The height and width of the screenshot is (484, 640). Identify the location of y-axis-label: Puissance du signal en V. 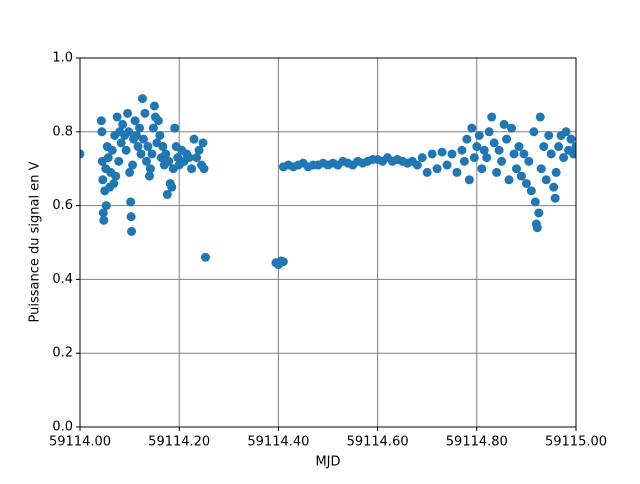
(35, 241).